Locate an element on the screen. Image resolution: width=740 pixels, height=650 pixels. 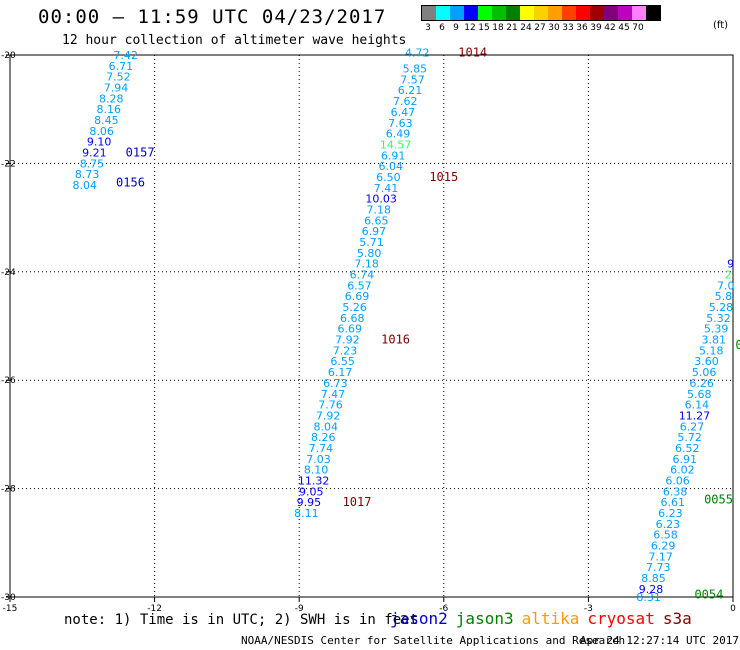
pass-time-label: 1014 is located at coordinates (472, 52).